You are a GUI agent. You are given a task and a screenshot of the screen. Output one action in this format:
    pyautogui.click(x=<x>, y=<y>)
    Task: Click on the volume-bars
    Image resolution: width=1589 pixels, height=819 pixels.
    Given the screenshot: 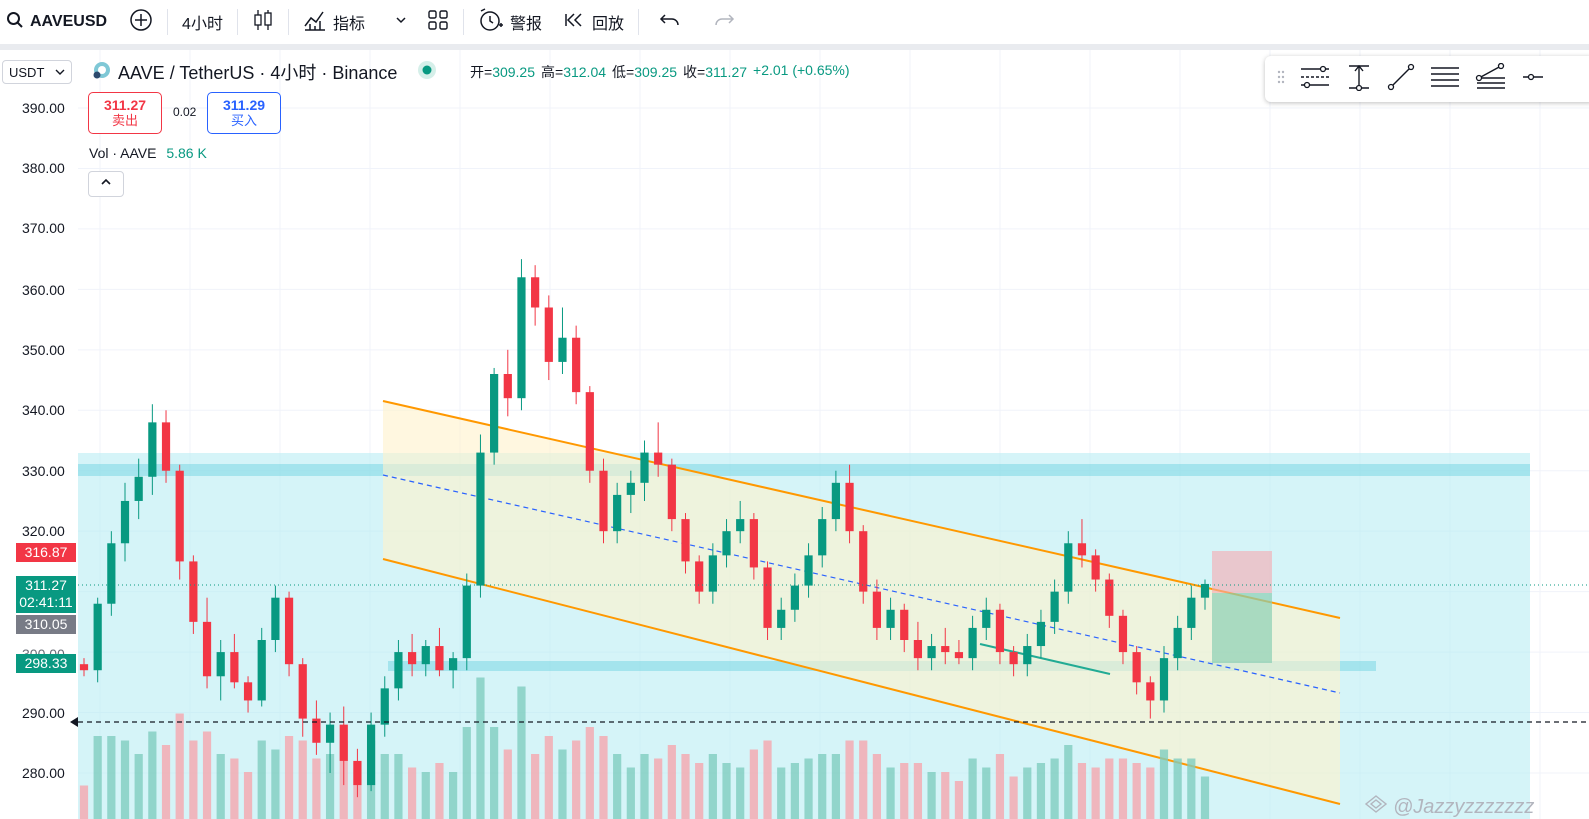 What is the action you would take?
    pyautogui.click(x=644, y=748)
    